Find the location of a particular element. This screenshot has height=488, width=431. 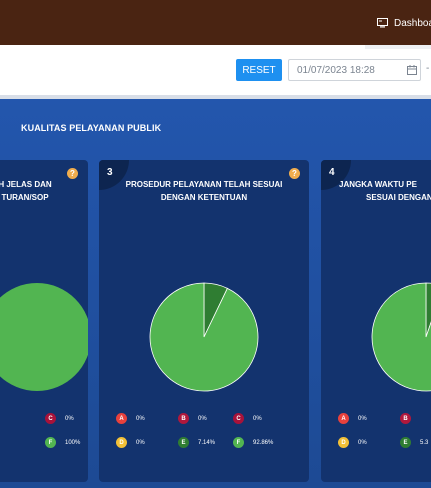

top-bar: Dashboa is located at coordinates (215, 22).